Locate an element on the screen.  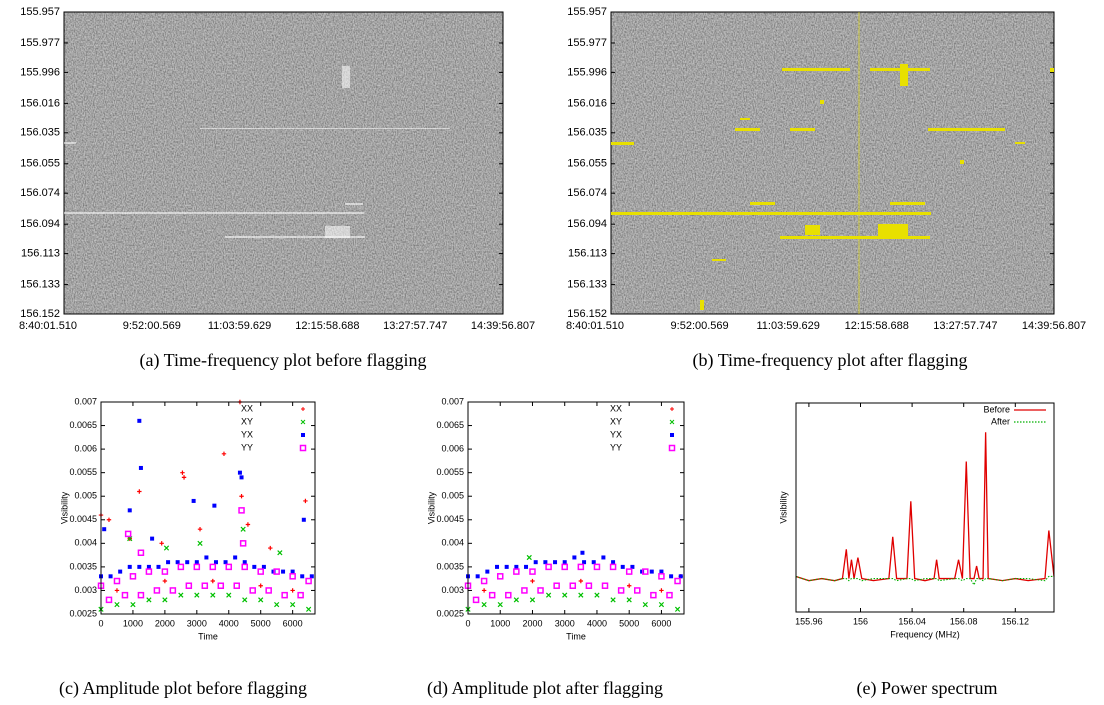
y-tick-label: 0.005 is located at coordinates (452, 496).